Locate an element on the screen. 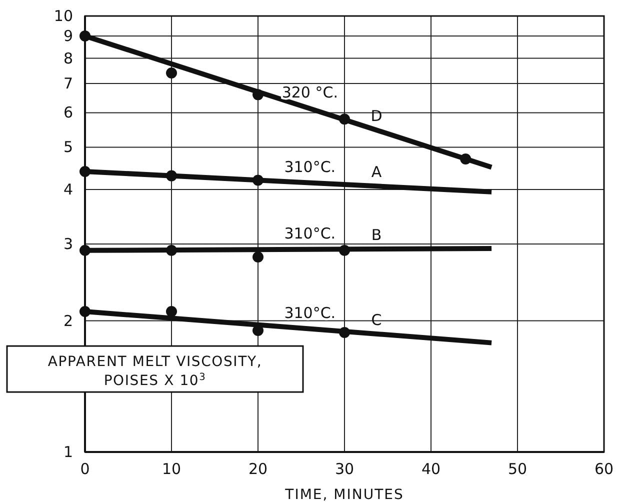  x-tick-label: 60 is located at coordinates (604, 469).